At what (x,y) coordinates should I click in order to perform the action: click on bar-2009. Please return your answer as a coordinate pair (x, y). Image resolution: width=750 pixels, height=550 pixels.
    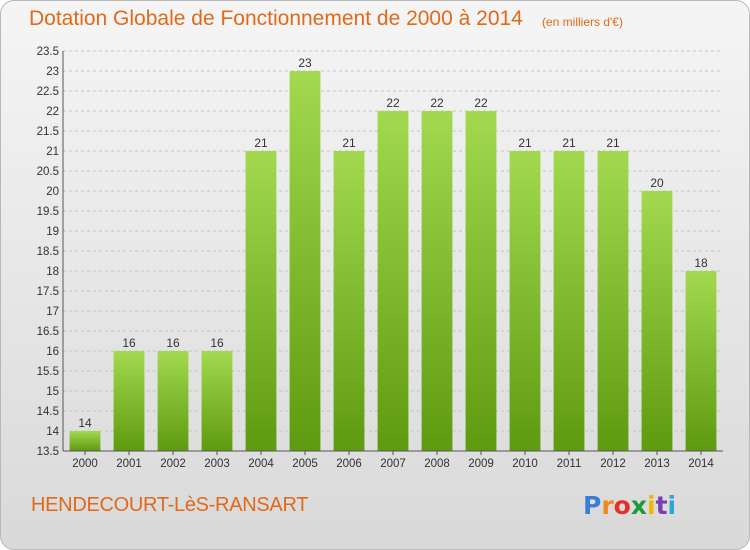
    Looking at the image, I should click on (481, 281).